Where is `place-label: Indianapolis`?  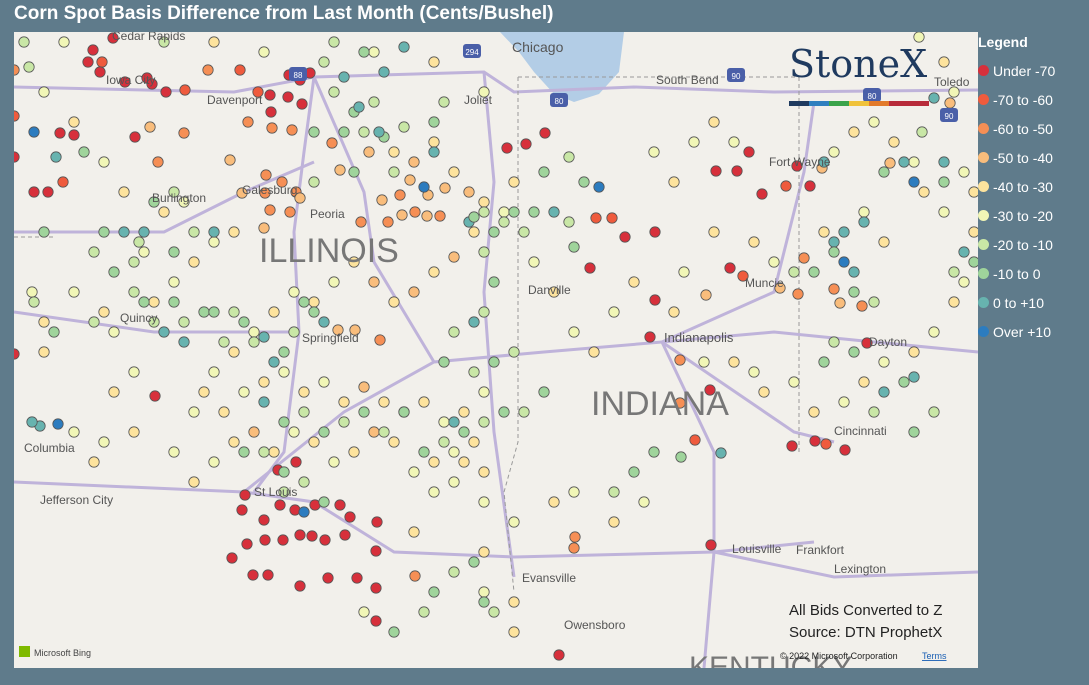 place-label: Indianapolis is located at coordinates (699, 337).